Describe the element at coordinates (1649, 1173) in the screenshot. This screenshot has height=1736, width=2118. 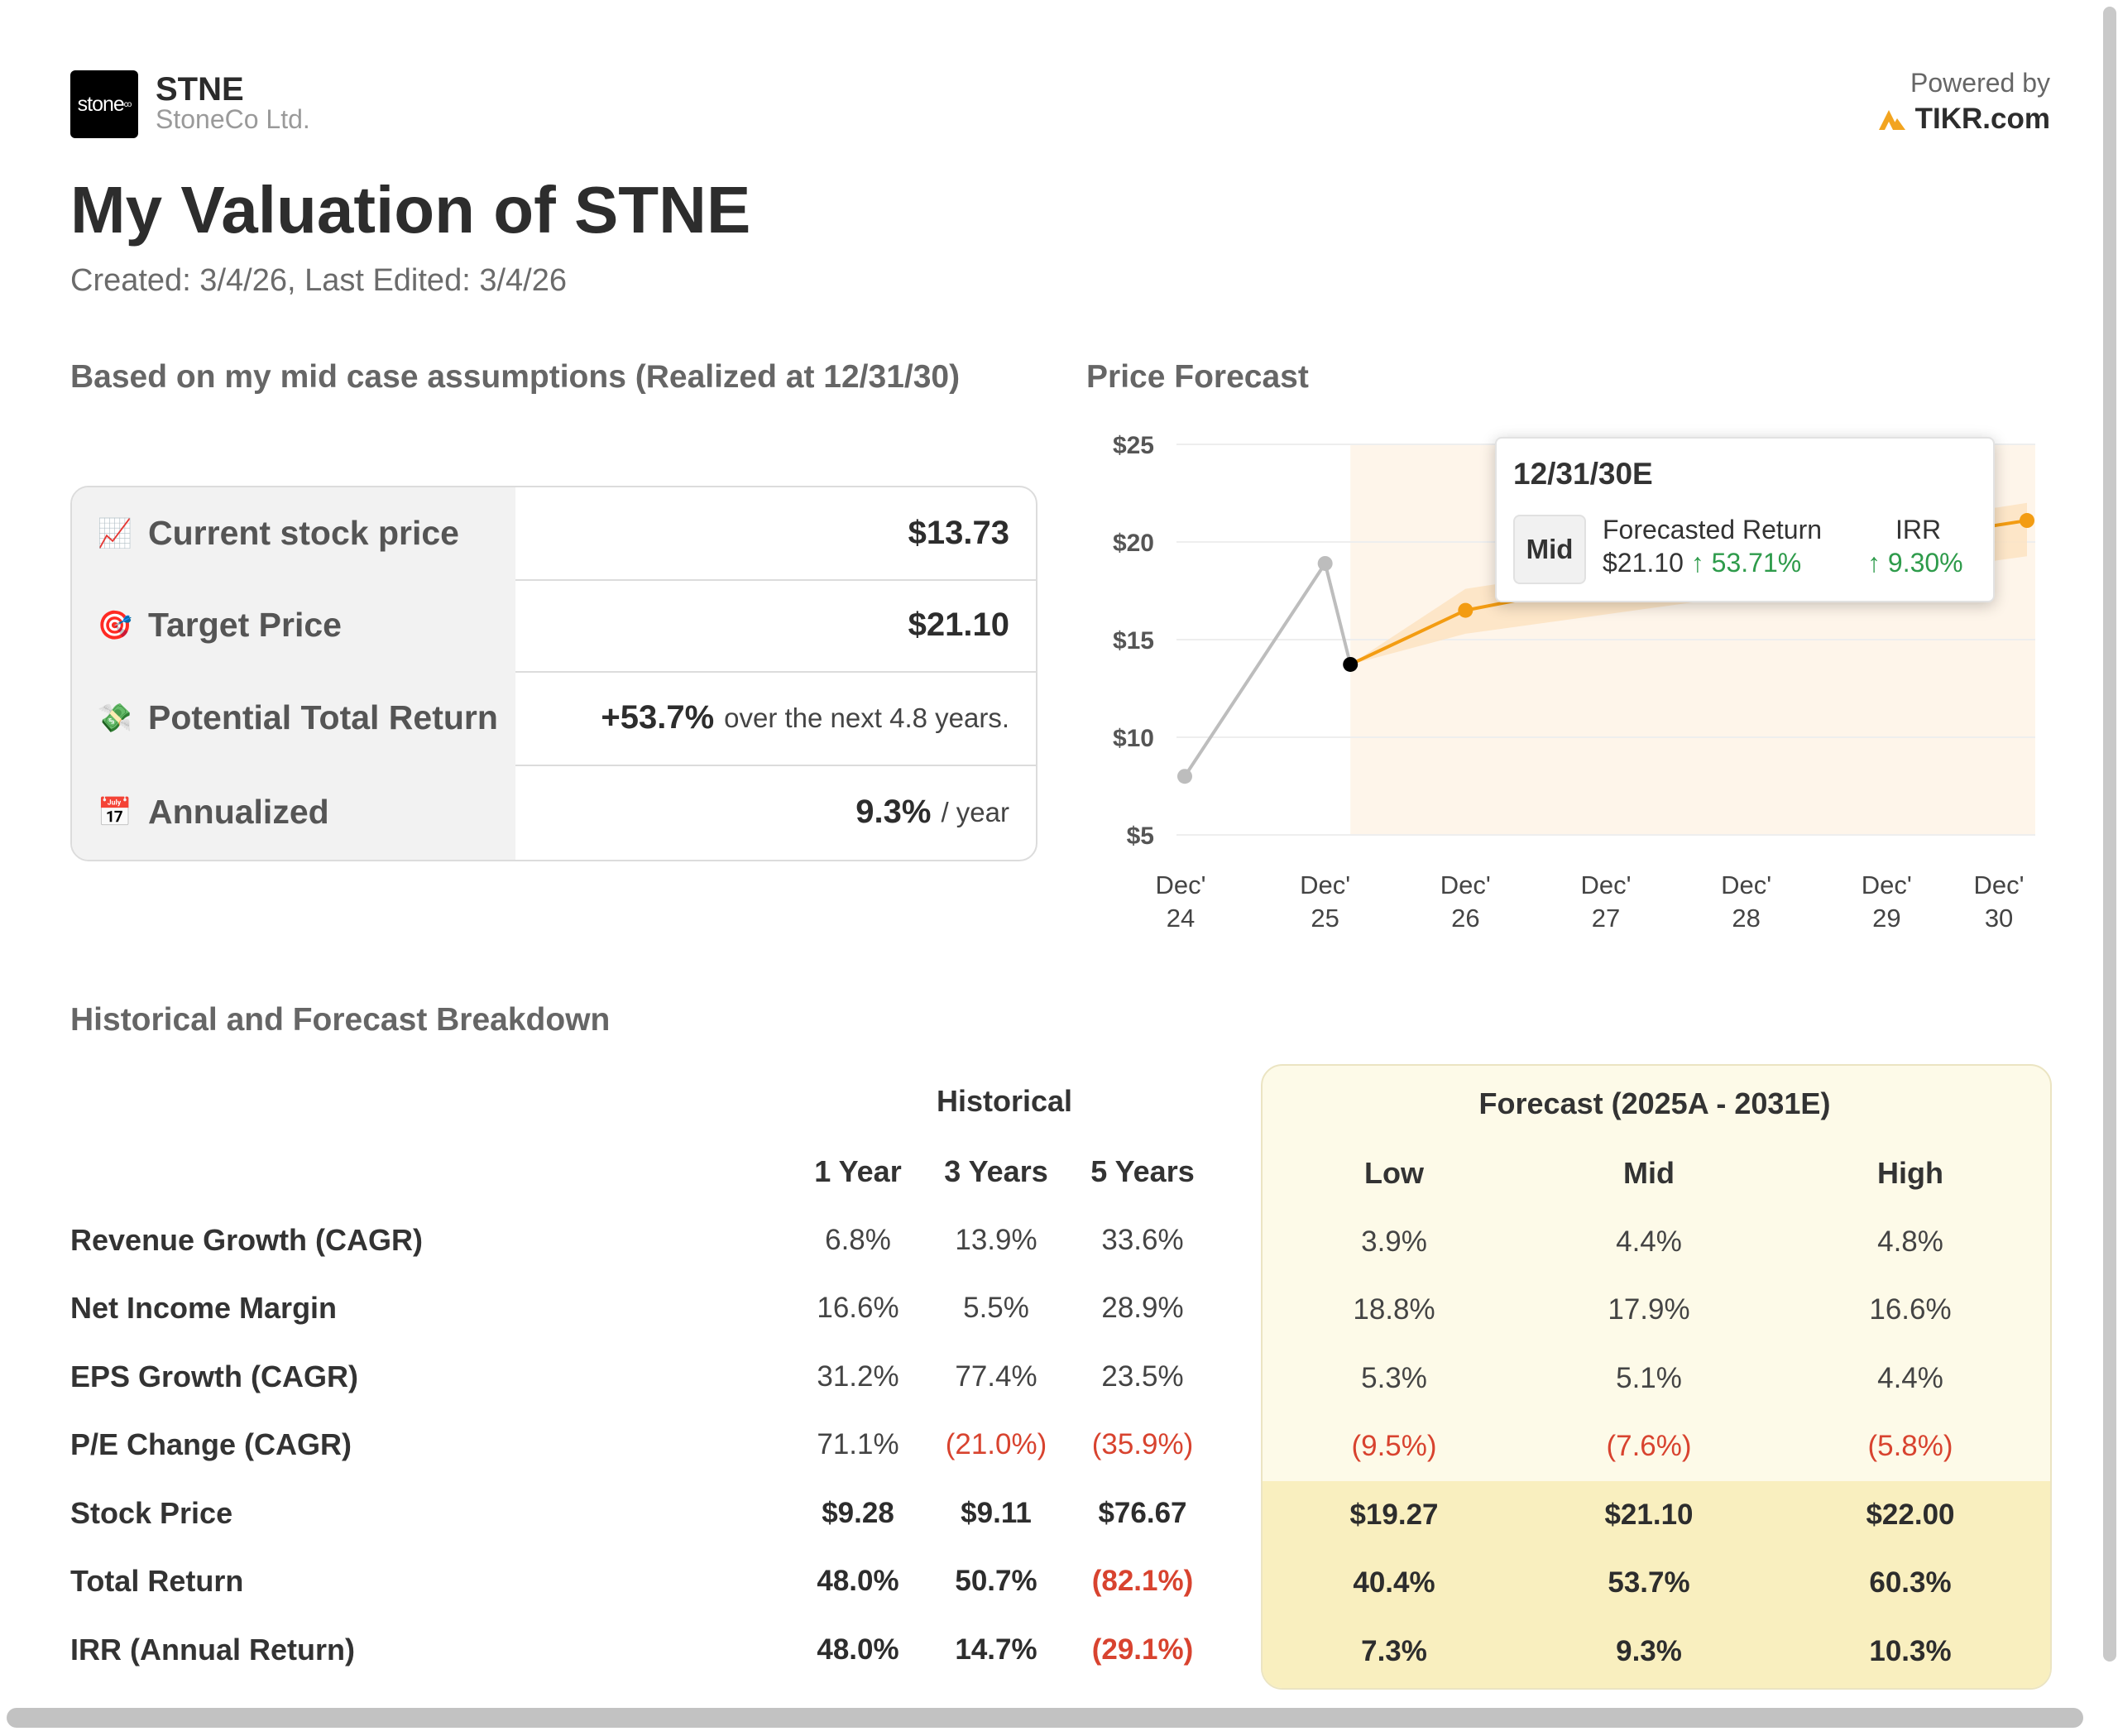
I see `forecast-col-header: Mid` at that location.